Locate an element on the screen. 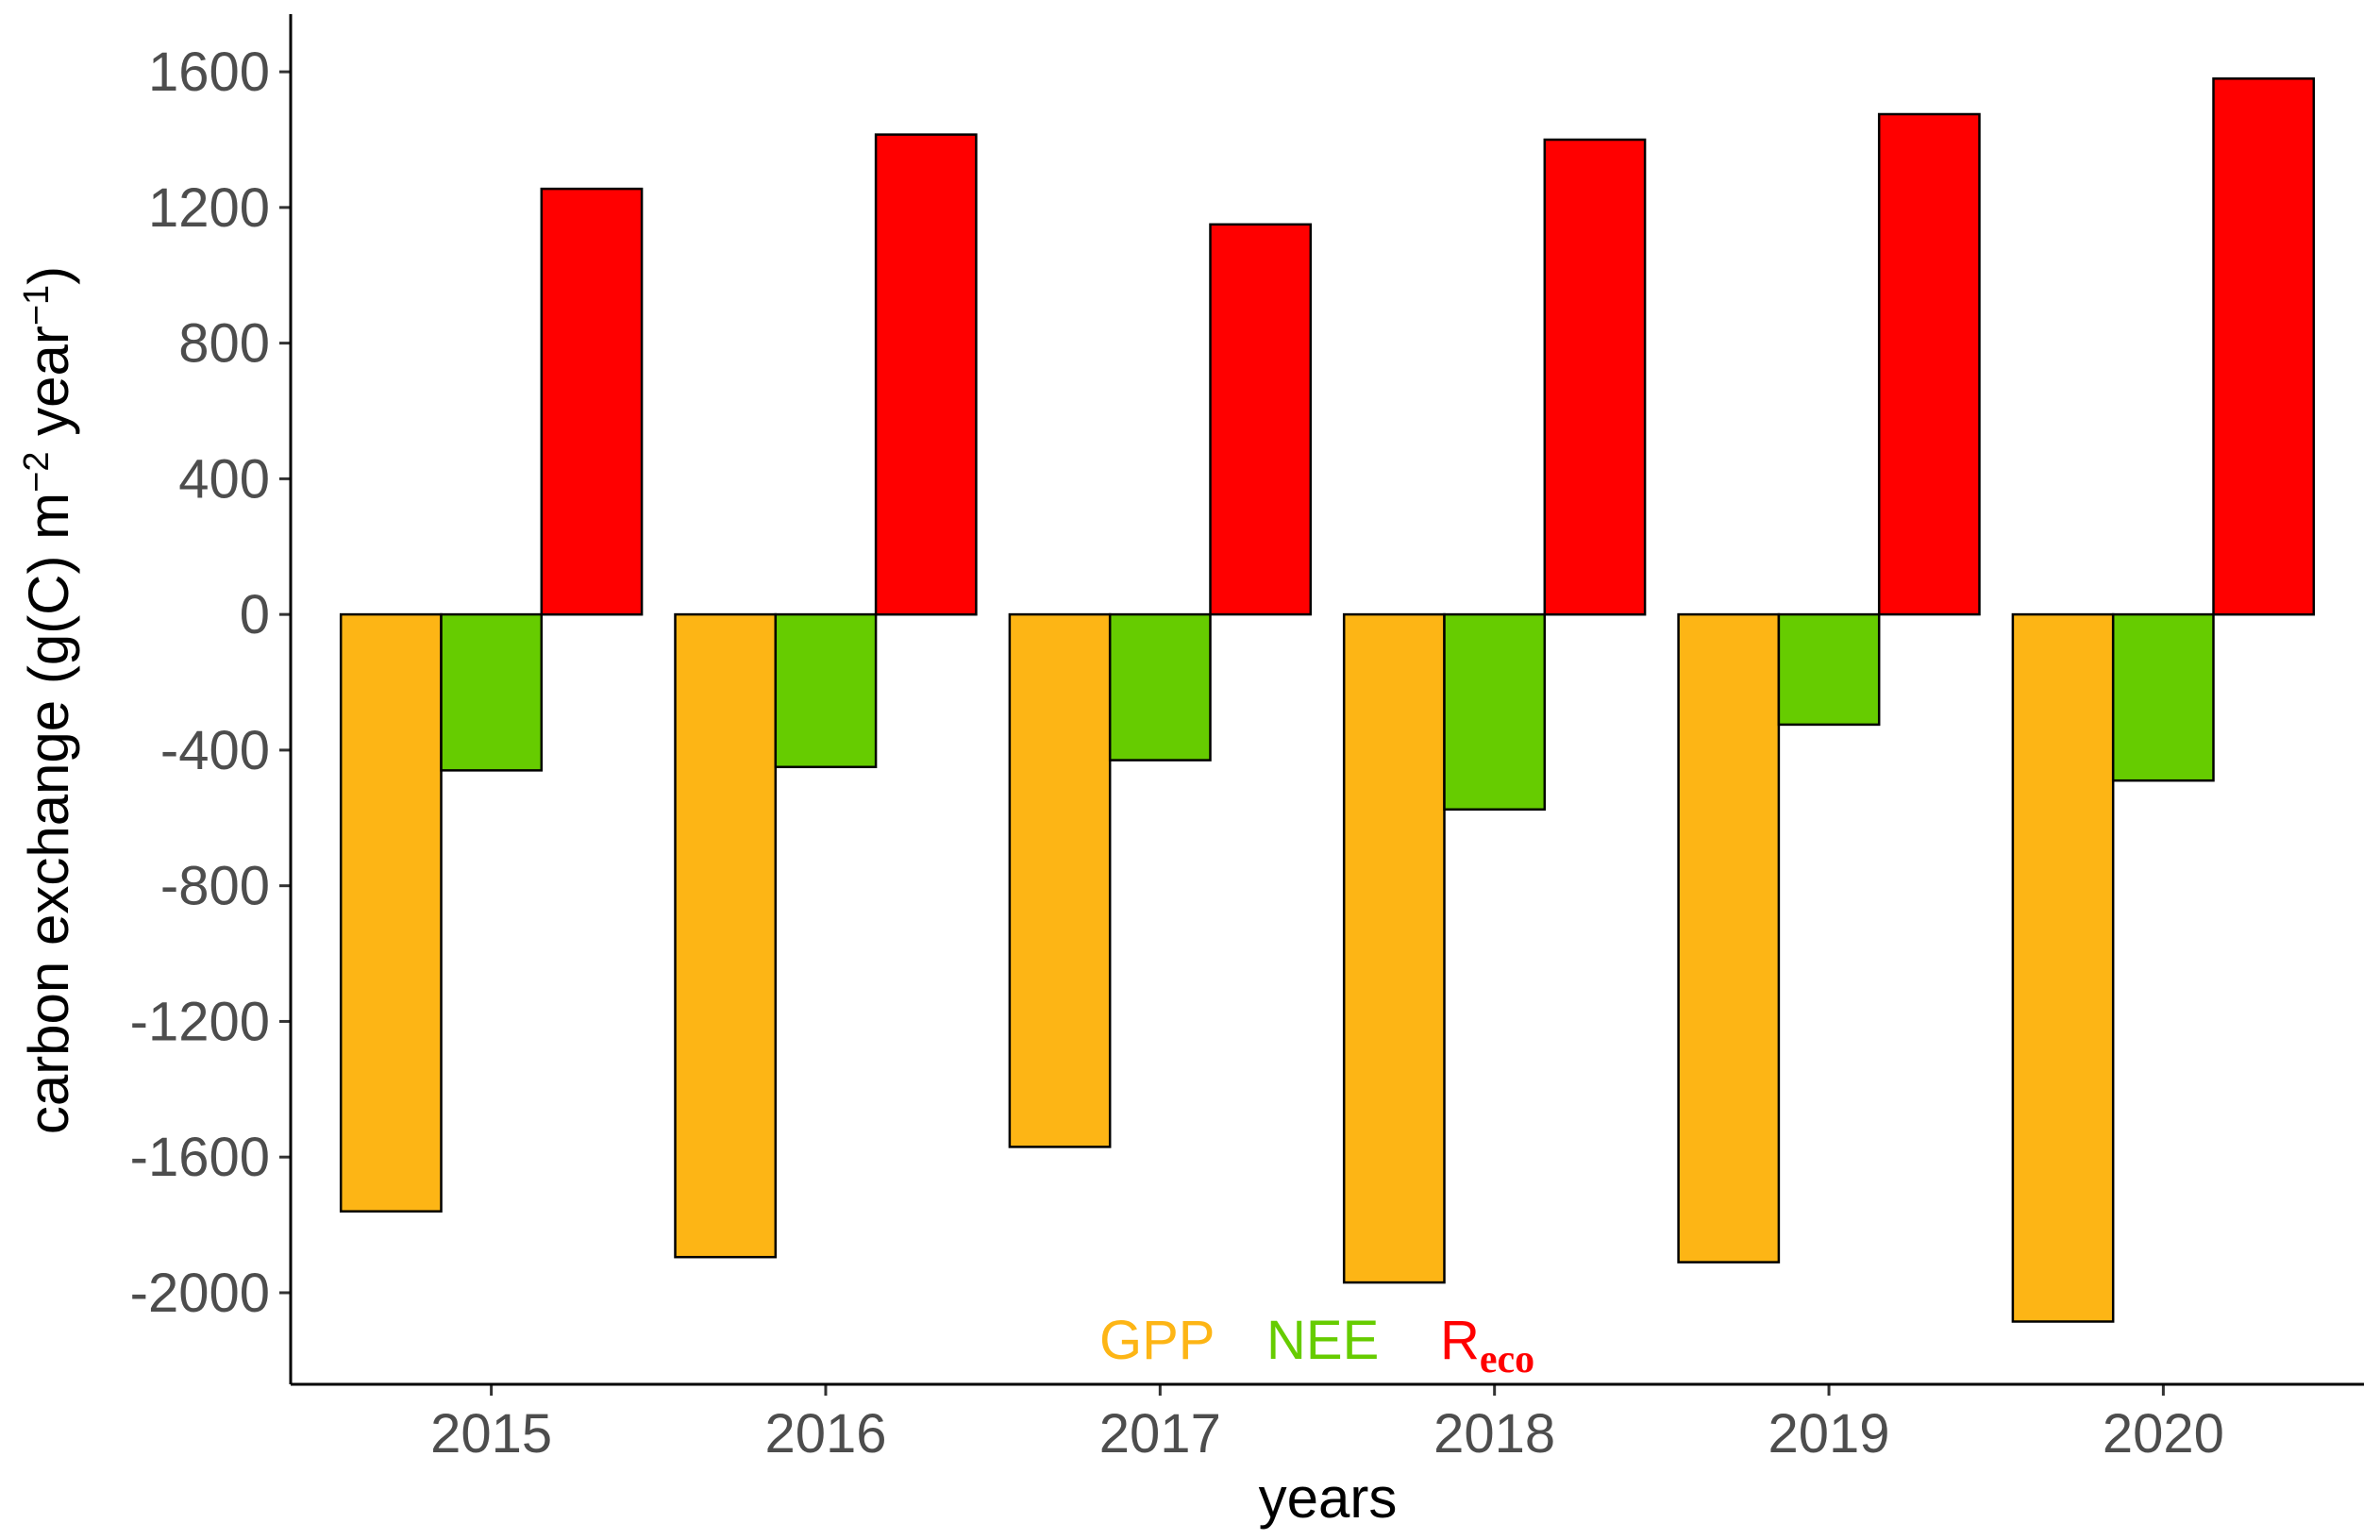 This screenshot has width=2380, height=1540. y-tick-label--400: -400 is located at coordinates (215, 750).